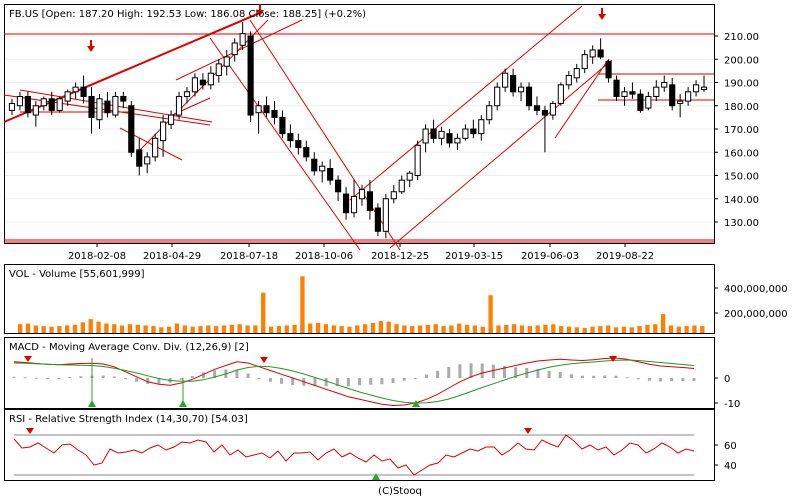  What do you see at coordinates (741, 153) in the screenshot?
I see `price-y-tick-label: 160.00` at bounding box center [741, 153].